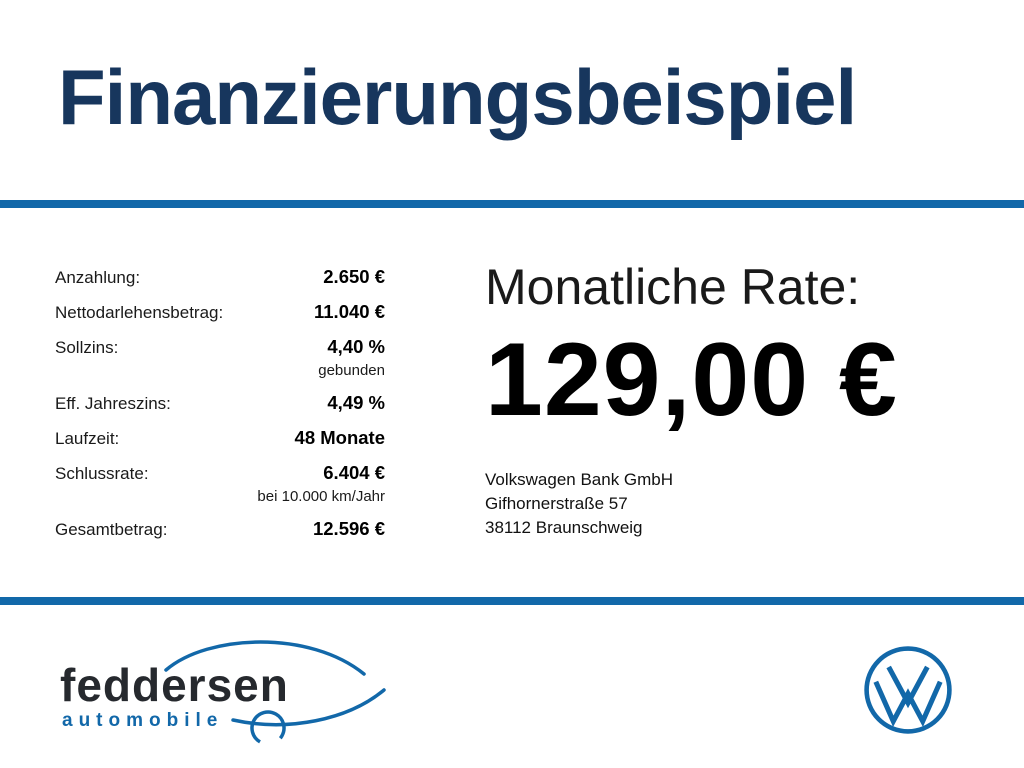 This screenshot has height=768, width=1024. What do you see at coordinates (457, 97) in the screenshot?
I see `page-title: Finanzierungsbeispiel` at bounding box center [457, 97].